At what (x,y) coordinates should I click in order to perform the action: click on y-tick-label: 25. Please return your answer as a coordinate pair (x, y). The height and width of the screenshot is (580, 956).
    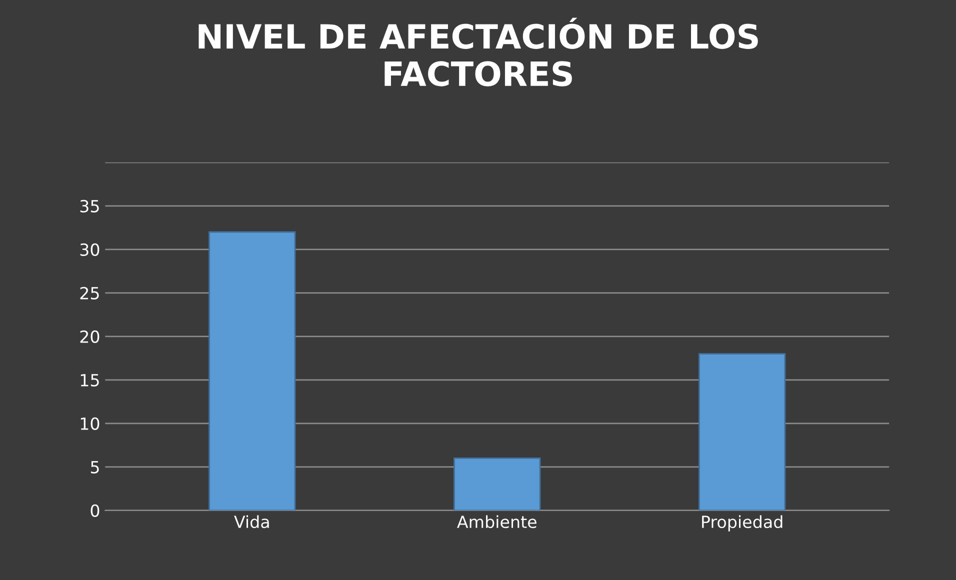
    Looking at the image, I should click on (89, 293).